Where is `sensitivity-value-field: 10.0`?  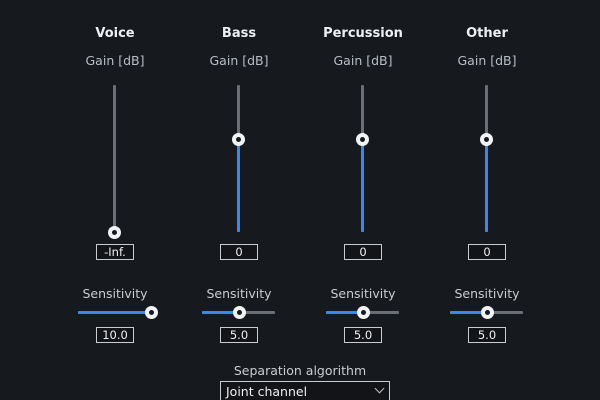 sensitivity-value-field: 10.0 is located at coordinates (115, 335).